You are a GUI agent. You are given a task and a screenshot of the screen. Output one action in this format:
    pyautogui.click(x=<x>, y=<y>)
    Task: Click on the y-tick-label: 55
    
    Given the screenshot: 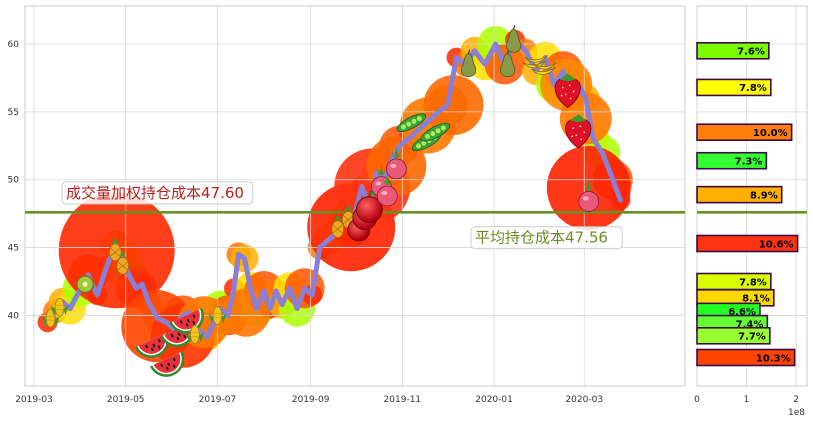 What is the action you would take?
    pyautogui.click(x=13, y=113)
    